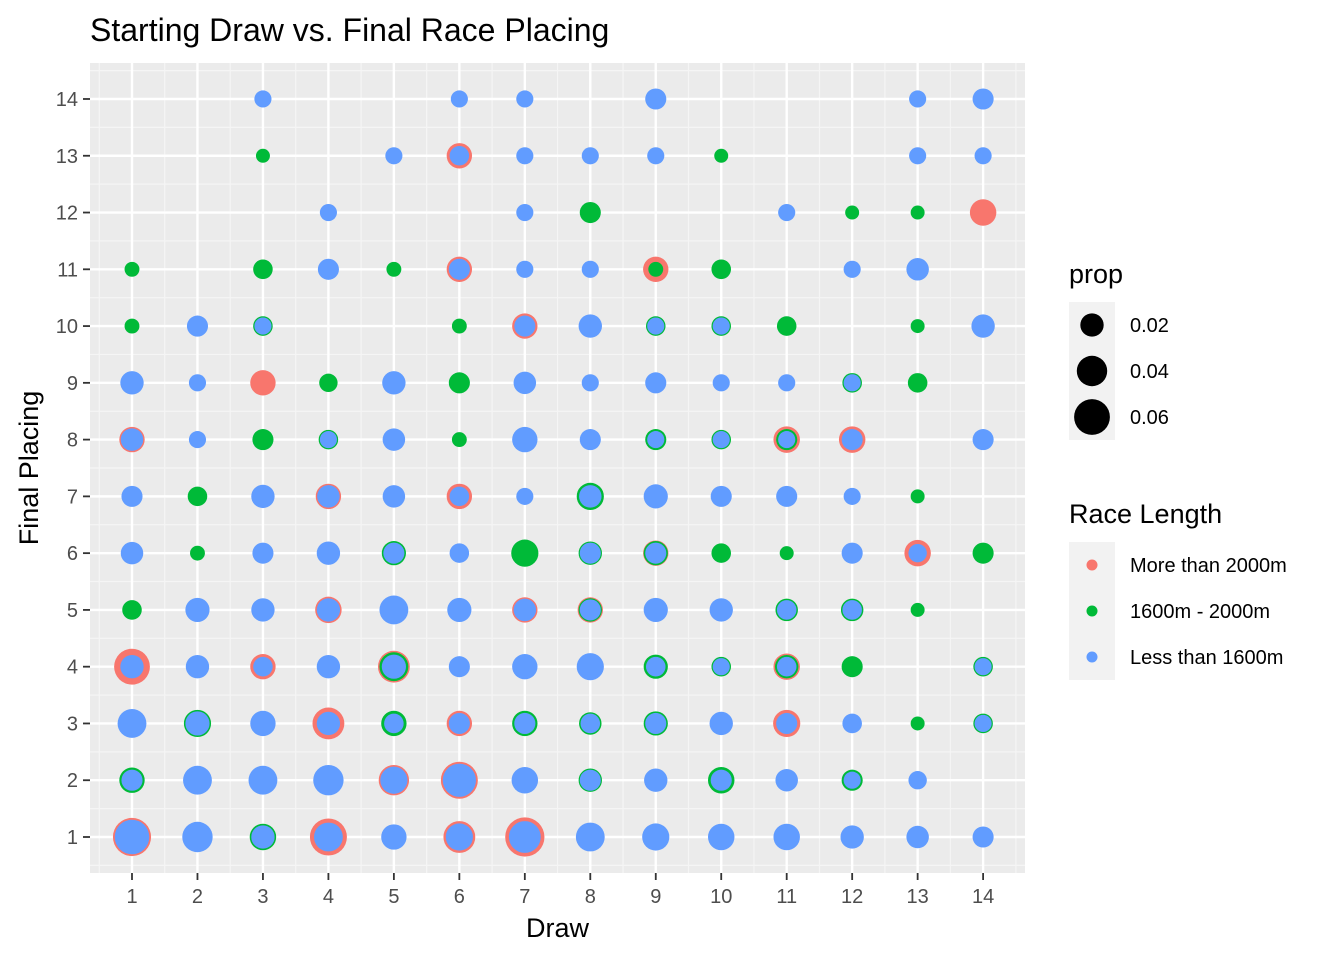 Image resolution: width=1344 pixels, height=960 pixels. What do you see at coordinates (197, 897) in the screenshot?
I see `x-tick-label: 2` at bounding box center [197, 897].